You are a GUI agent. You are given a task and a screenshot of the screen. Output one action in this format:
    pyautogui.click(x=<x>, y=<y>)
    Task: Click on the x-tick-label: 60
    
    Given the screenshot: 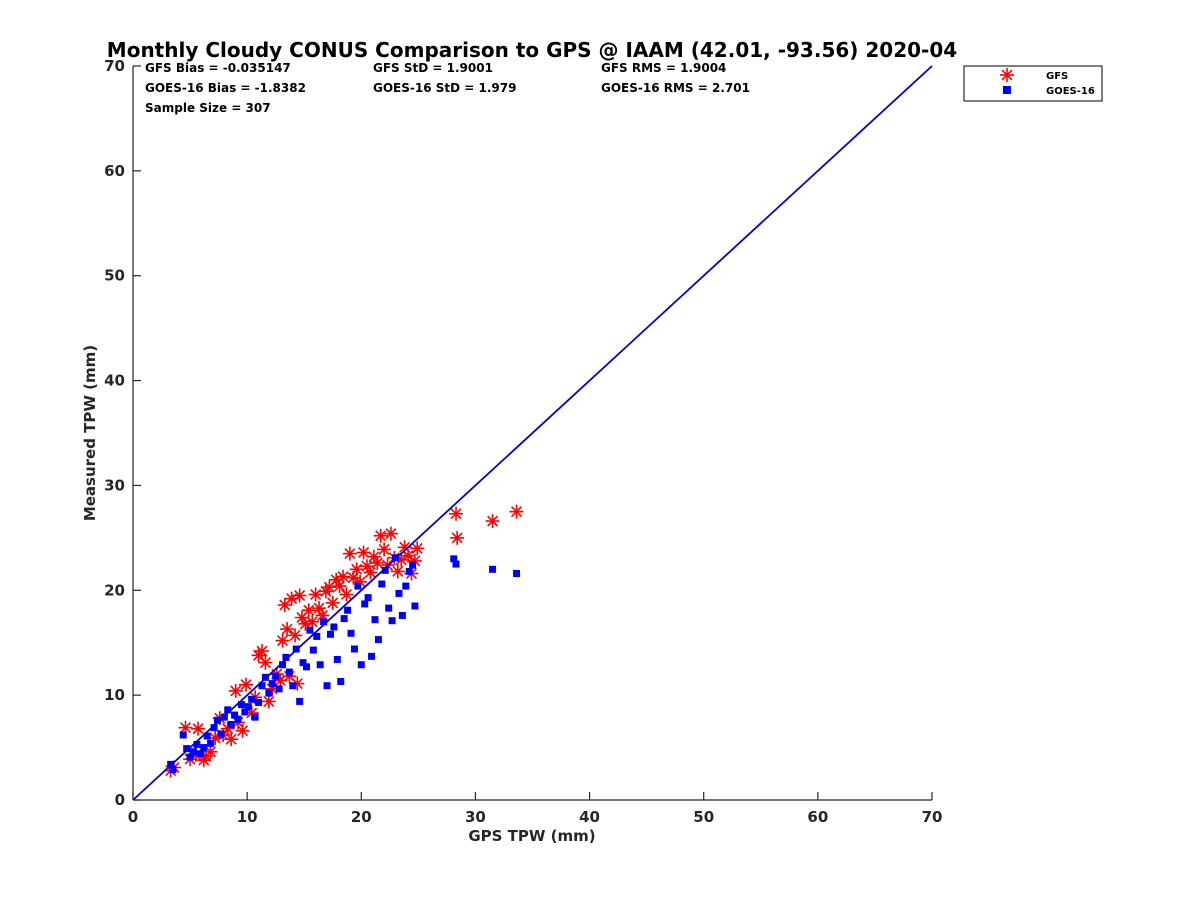 What is the action you would take?
    pyautogui.click(x=817, y=817)
    